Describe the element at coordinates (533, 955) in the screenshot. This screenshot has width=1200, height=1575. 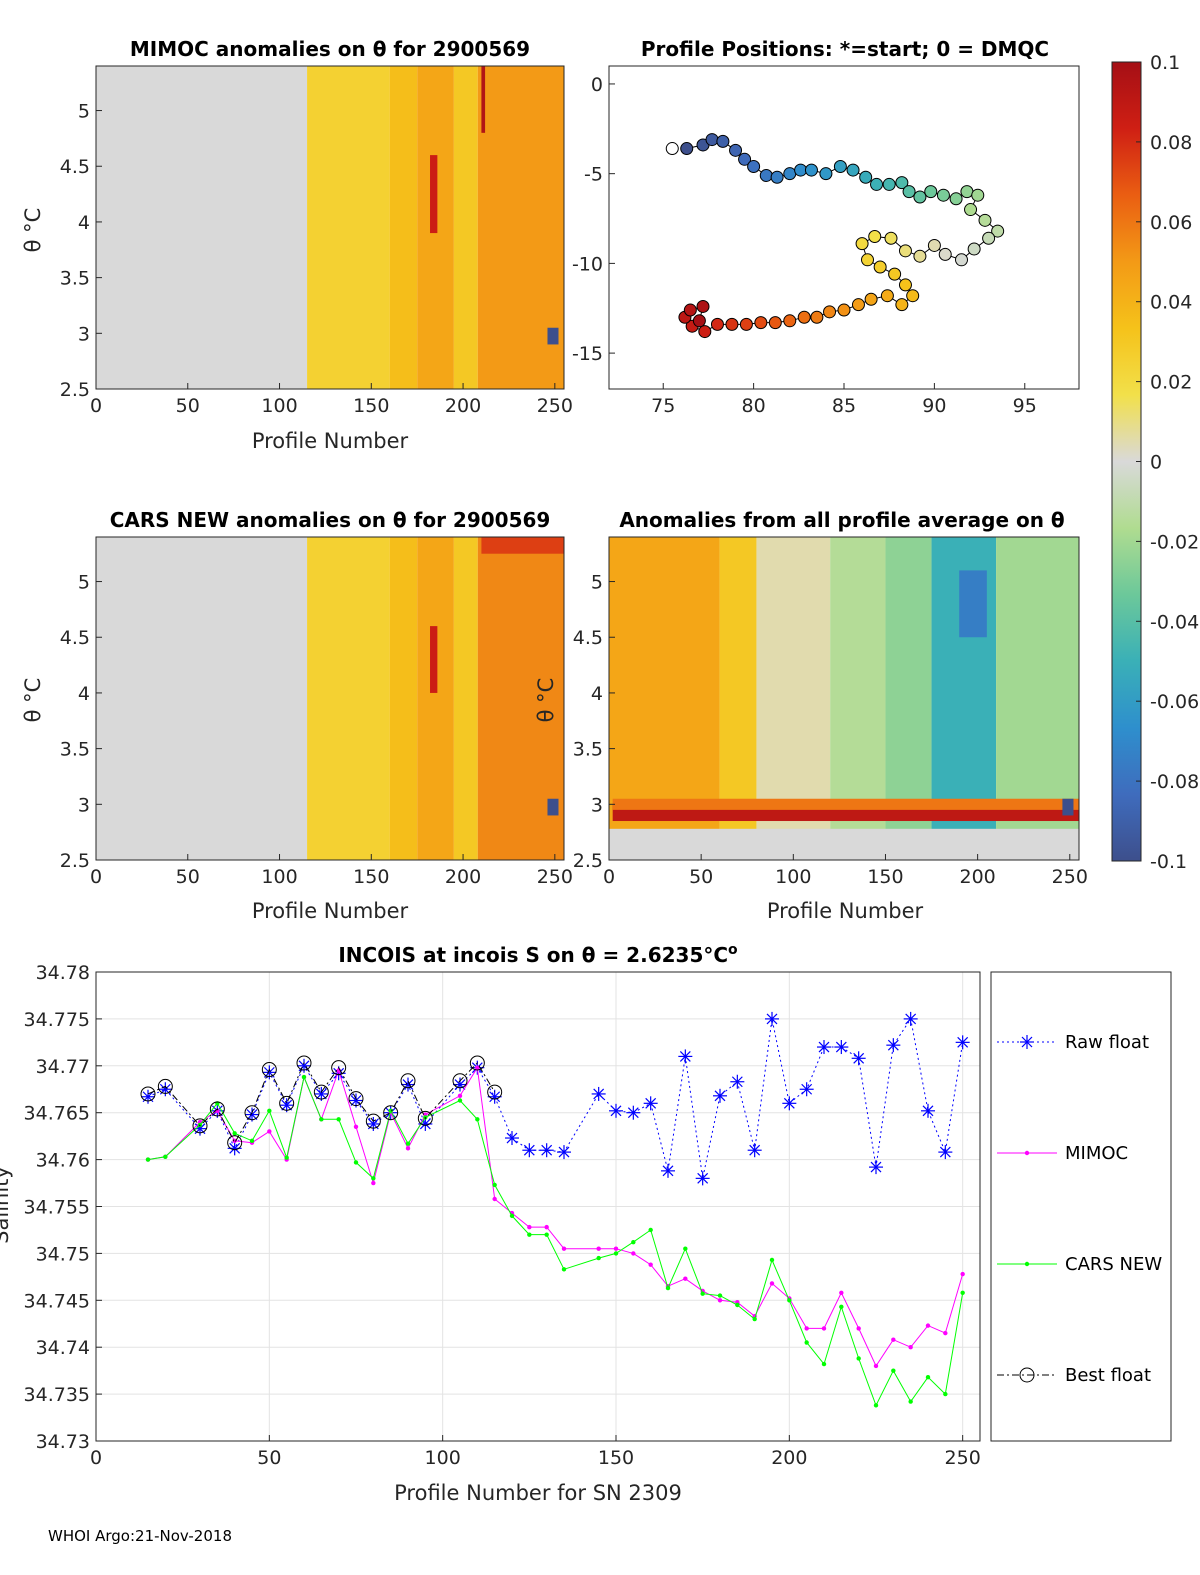
I see `salinity-title-text: INCOIS at incois S on θ = 2.6235°C` at that location.